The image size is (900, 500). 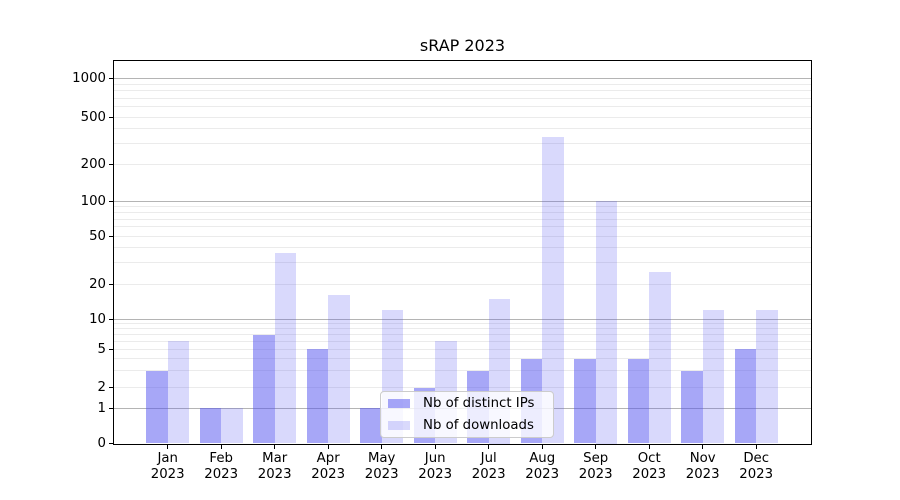 What do you see at coordinates (274, 466) in the screenshot?
I see `x-tick-label-mar: Mar 2023` at bounding box center [274, 466].